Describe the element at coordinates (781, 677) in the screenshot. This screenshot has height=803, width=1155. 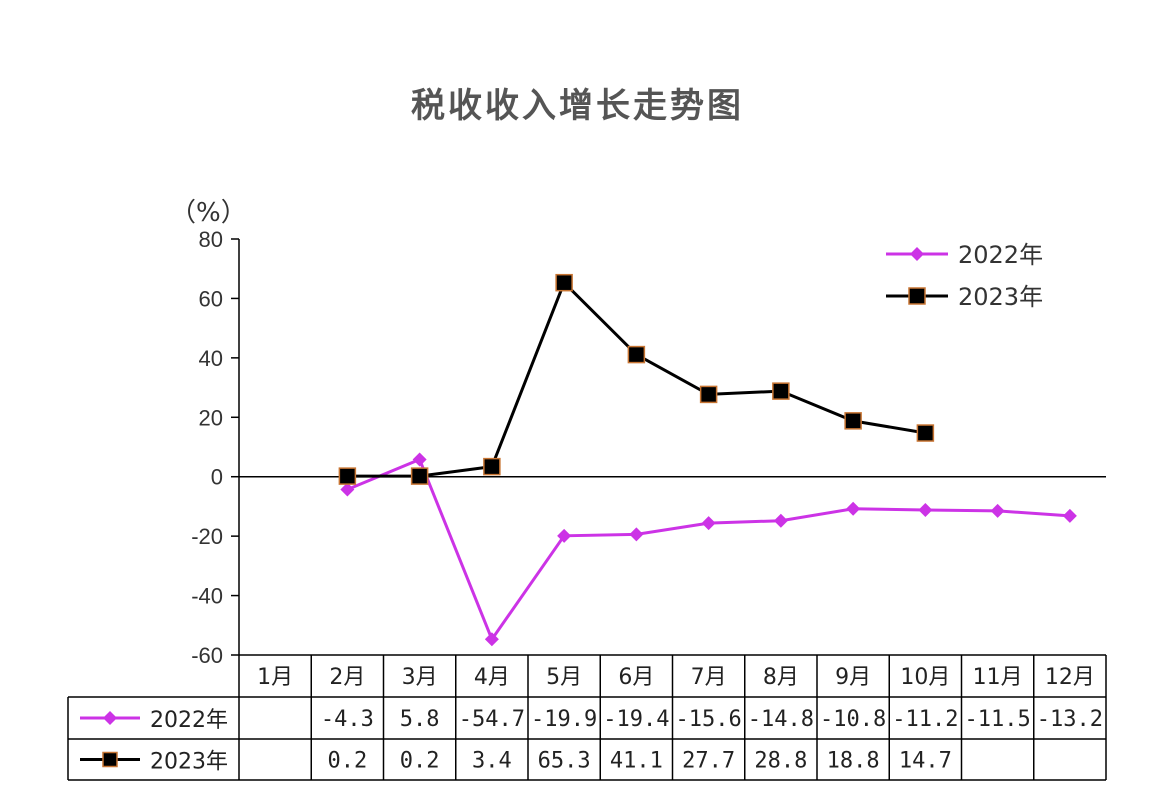
I see `x-tick-label: 8月` at that location.